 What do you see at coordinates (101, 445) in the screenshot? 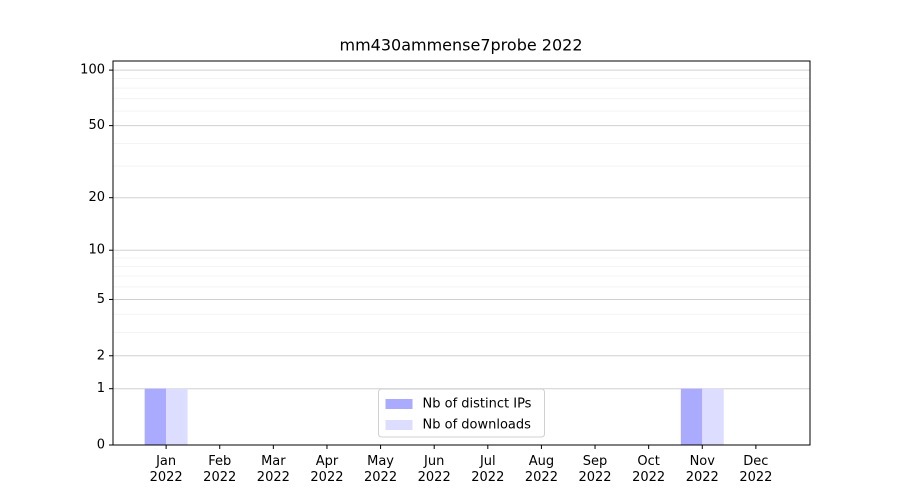
I see `y-tick-label: 0` at bounding box center [101, 445].